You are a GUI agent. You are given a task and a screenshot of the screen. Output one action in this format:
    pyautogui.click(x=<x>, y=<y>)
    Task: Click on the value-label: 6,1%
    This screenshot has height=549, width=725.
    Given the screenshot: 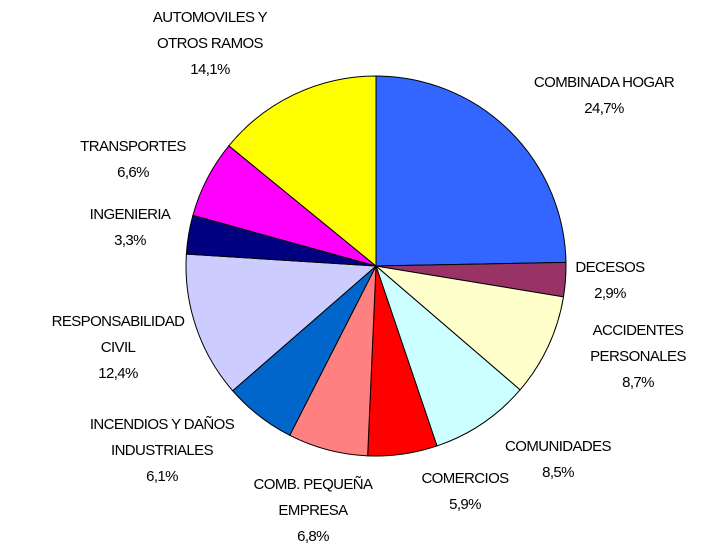 What is the action you would take?
    pyautogui.click(x=162, y=476)
    